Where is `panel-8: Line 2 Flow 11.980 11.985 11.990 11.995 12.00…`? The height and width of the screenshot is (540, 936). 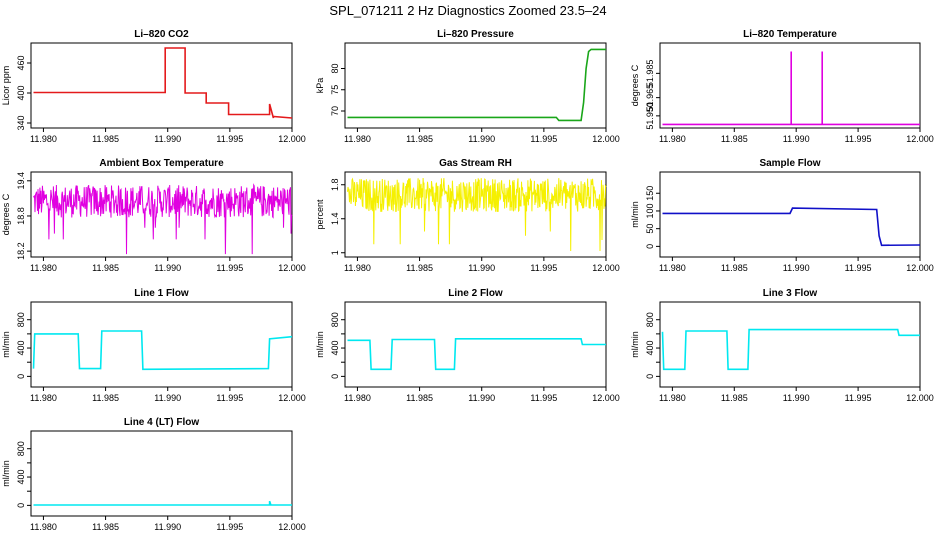
panel-8: Line 2 Flow 11.980 11.985 11.990 11.995 12.00… is located at coordinates (467, 345).